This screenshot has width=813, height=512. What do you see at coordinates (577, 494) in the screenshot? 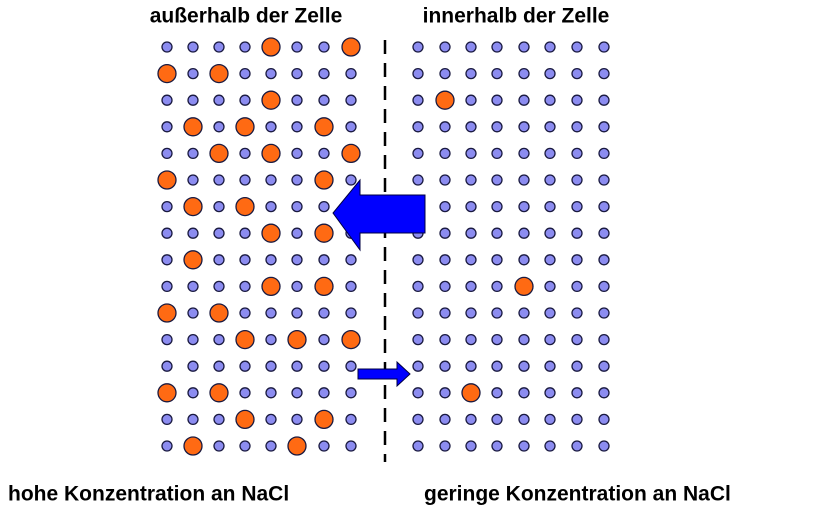
I see `low-concentration-label: geringe Konzentration an NaCl` at bounding box center [577, 494].